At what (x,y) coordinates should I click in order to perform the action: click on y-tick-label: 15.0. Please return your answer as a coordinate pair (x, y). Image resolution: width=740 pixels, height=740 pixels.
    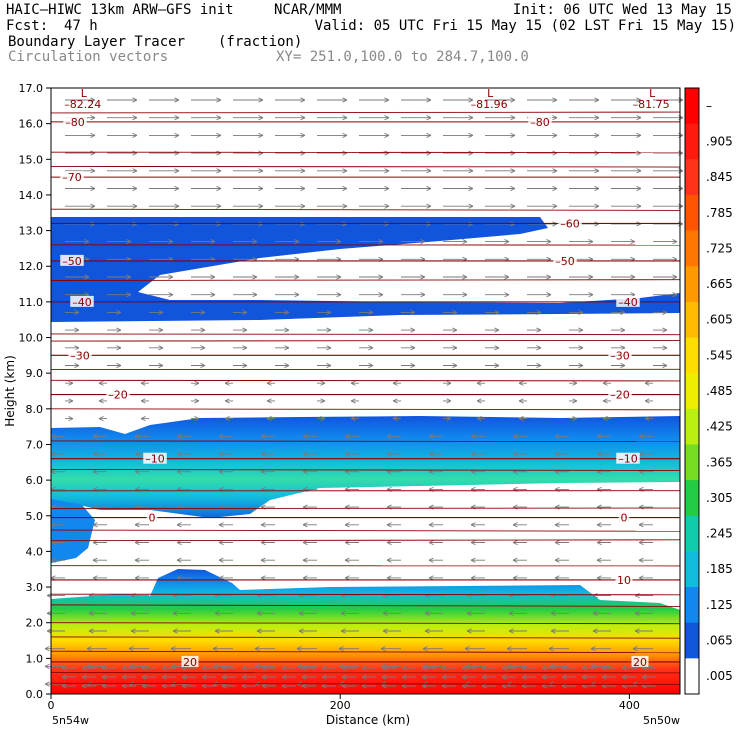
    Looking at the image, I should click on (31, 159).